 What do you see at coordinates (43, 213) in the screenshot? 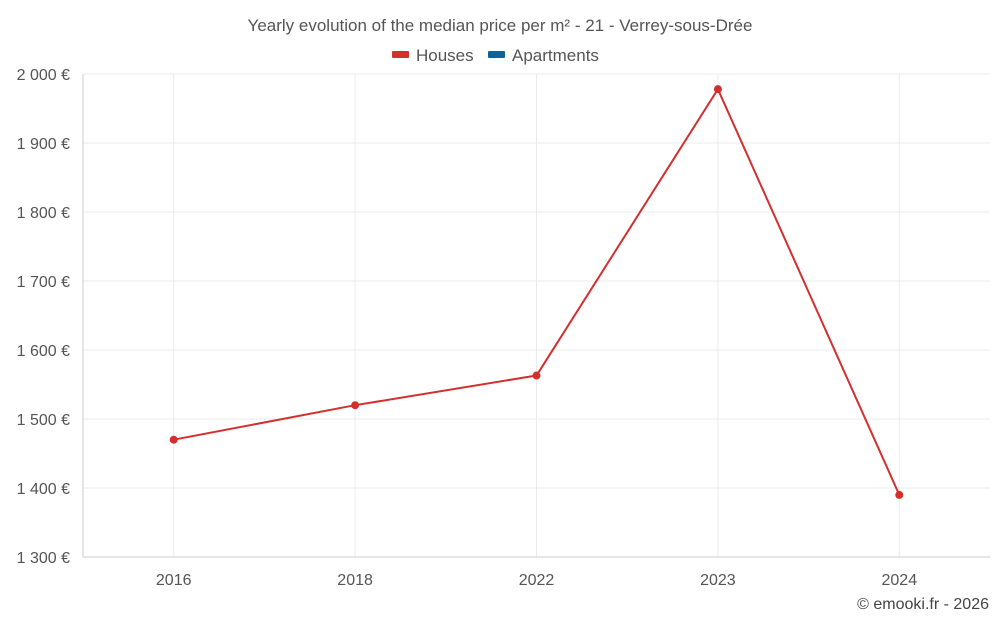
I see `y-tick-label: 1 800 €` at bounding box center [43, 213].